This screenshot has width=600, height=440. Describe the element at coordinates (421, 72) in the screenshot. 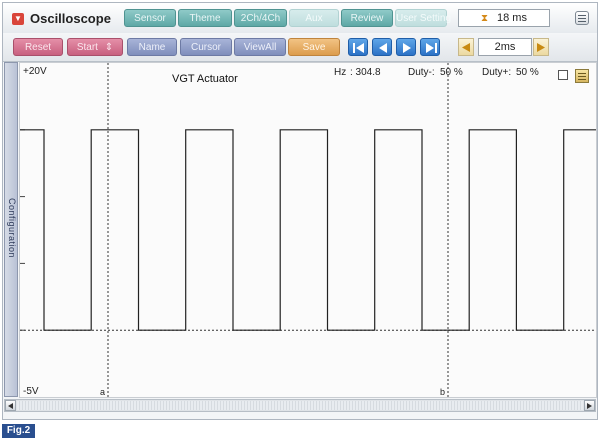

I see `duty-minus-label: Duty-:` at that location.